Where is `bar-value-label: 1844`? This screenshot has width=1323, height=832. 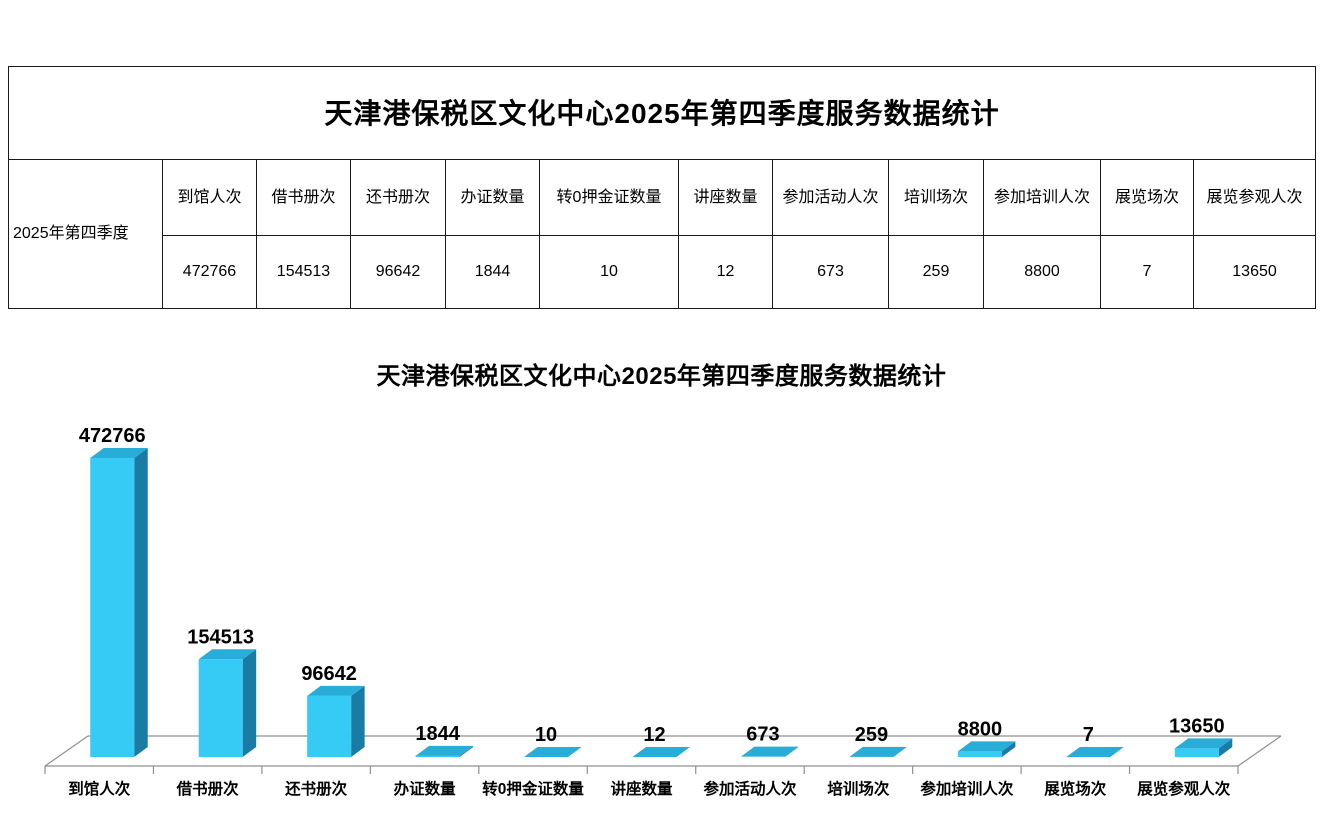
bar-value-label: 1844 is located at coordinates (437, 734).